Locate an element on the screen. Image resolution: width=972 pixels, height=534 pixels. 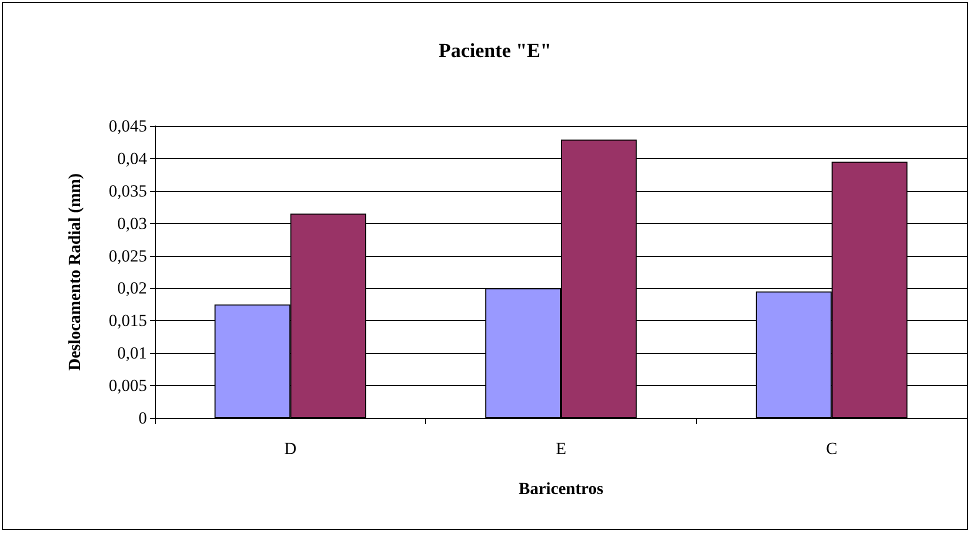
y-tick-label: 0,01 is located at coordinates (132, 353).